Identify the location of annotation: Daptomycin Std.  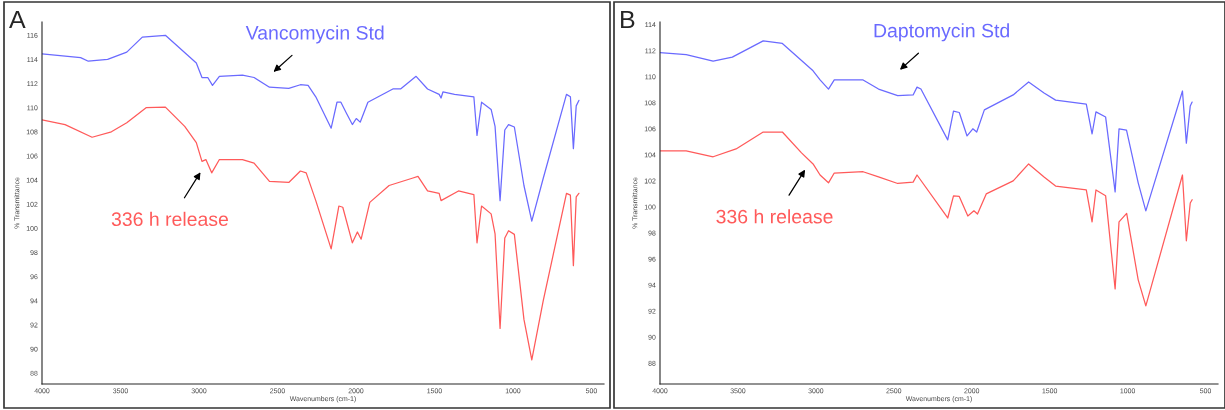
(941, 32).